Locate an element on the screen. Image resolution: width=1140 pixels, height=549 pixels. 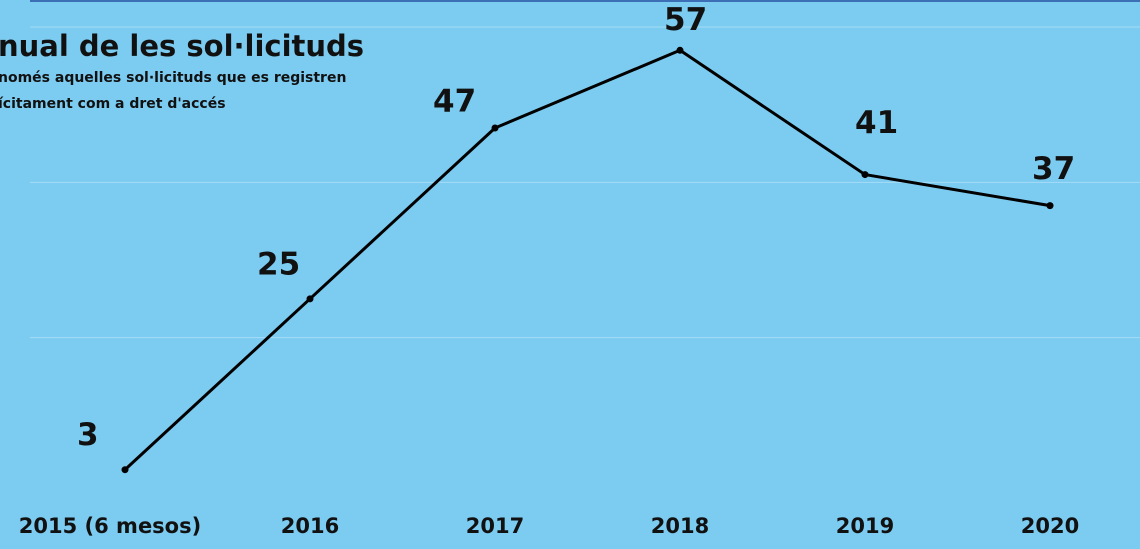
x-tick-label: 2020 is located at coordinates (1050, 526).